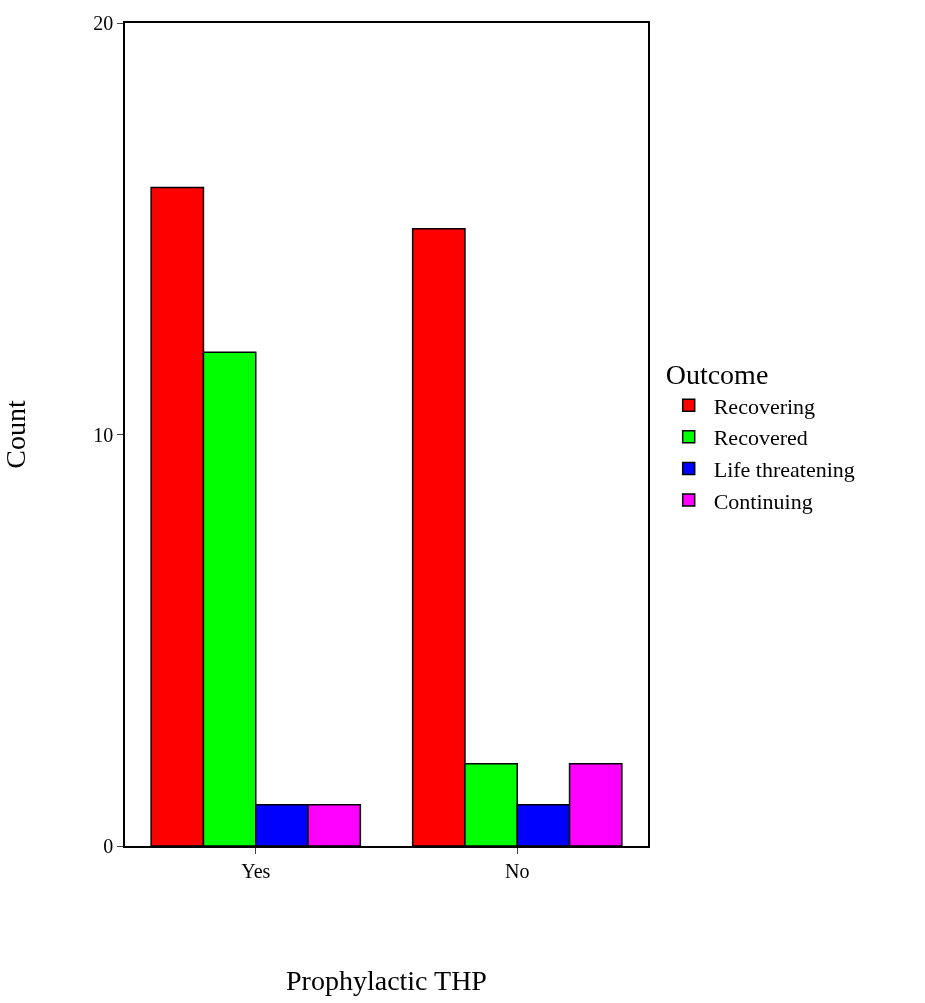  I want to click on y-axis-title: Count, so click(15, 434).